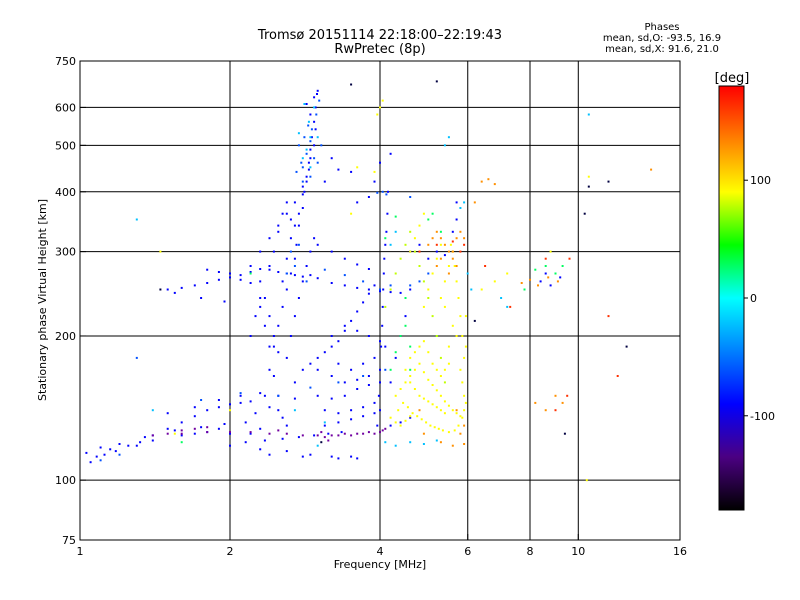 This screenshot has width=800, height=600. I want to click on phases-heading: Phases, so click(662, 27).